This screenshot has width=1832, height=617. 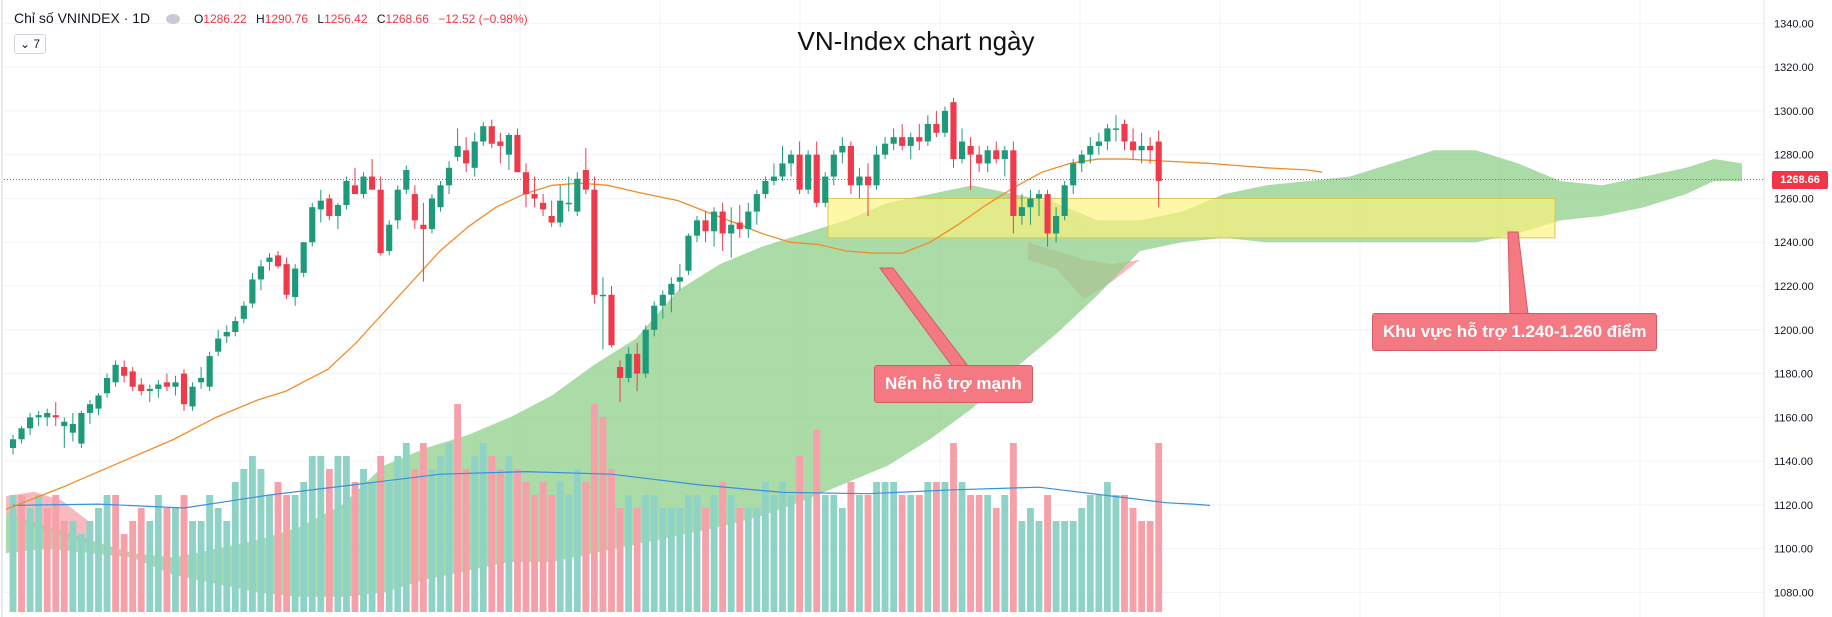 What do you see at coordinates (82, 18) in the screenshot?
I see `symbol-label: Chỉ số VNINDEX · 1D` at bounding box center [82, 18].